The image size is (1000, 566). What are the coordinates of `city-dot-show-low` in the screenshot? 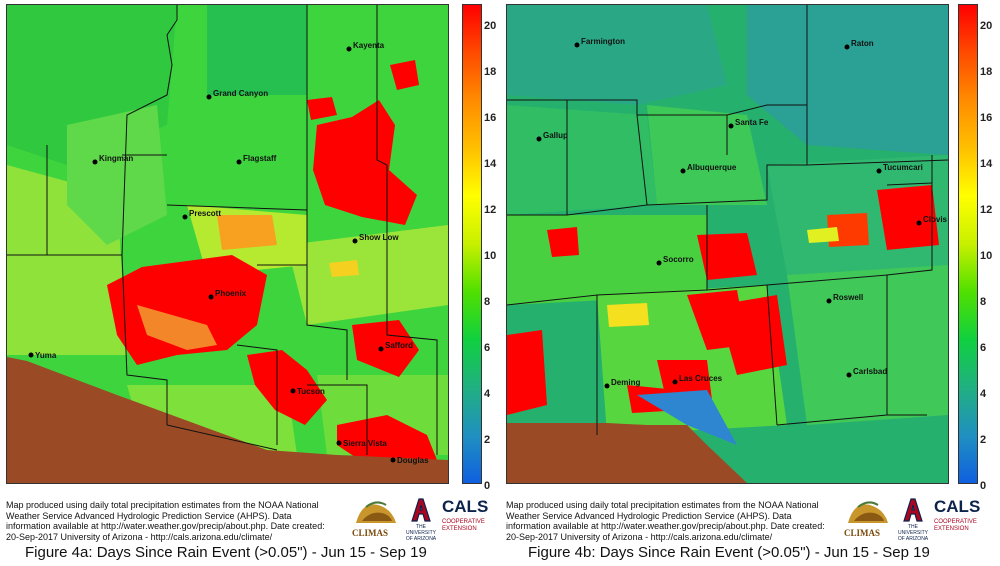 It's located at (355, 241).